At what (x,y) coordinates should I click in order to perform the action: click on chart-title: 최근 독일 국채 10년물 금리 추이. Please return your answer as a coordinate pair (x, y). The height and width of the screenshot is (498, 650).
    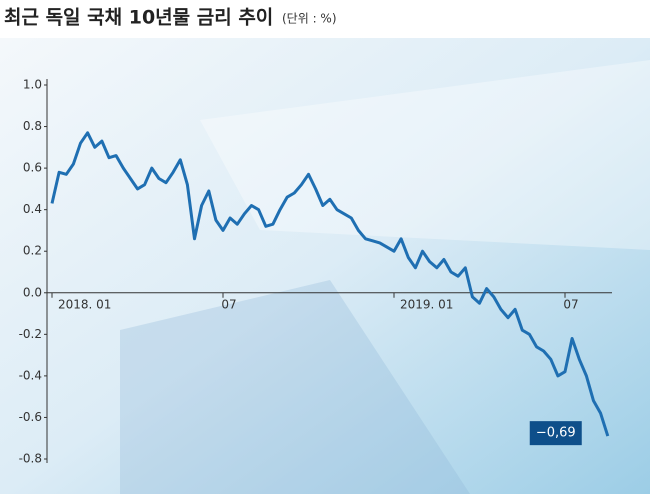
    Looking at the image, I should click on (138, 18).